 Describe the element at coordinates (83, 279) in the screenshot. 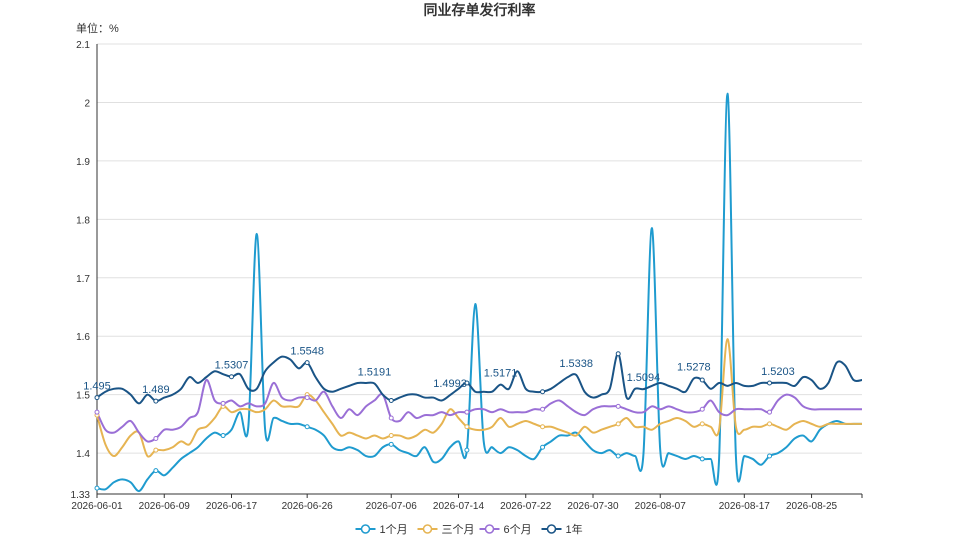

I see `y-tick-label: 1.7` at that location.